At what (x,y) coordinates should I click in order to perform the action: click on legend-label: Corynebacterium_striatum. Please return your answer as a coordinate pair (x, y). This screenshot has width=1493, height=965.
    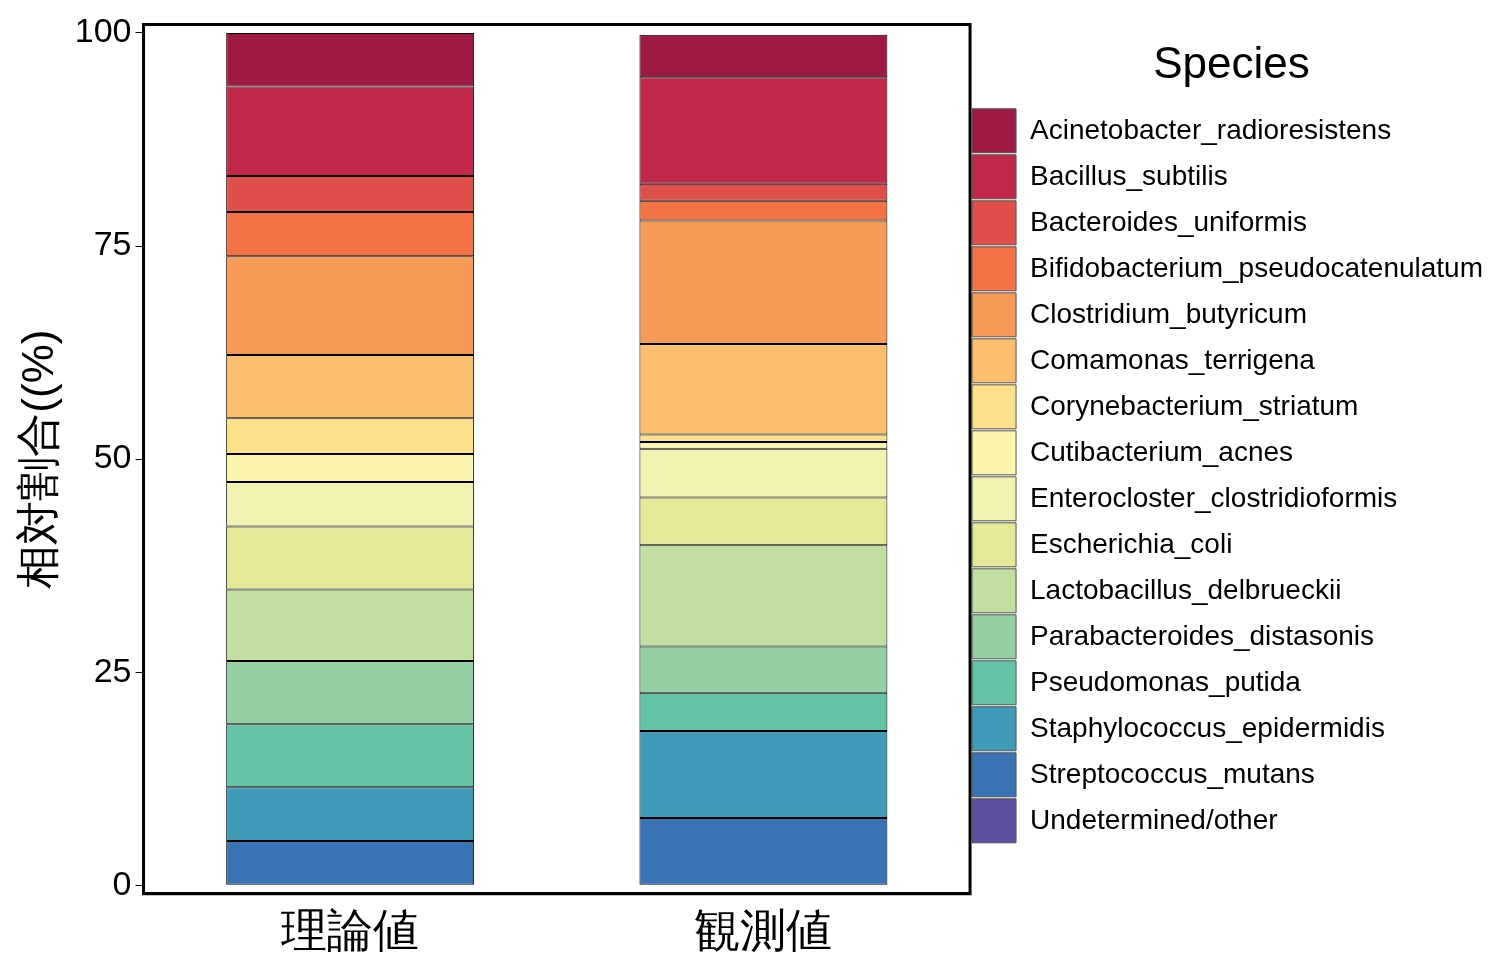
    Looking at the image, I should click on (1194, 405).